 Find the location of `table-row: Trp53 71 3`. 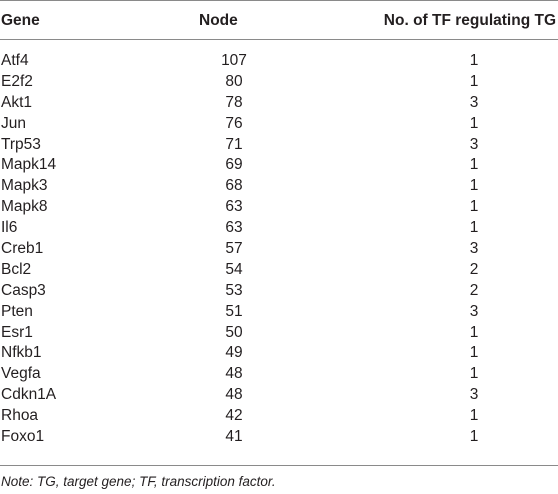

table-row: Trp53 71 3 is located at coordinates (279, 145).